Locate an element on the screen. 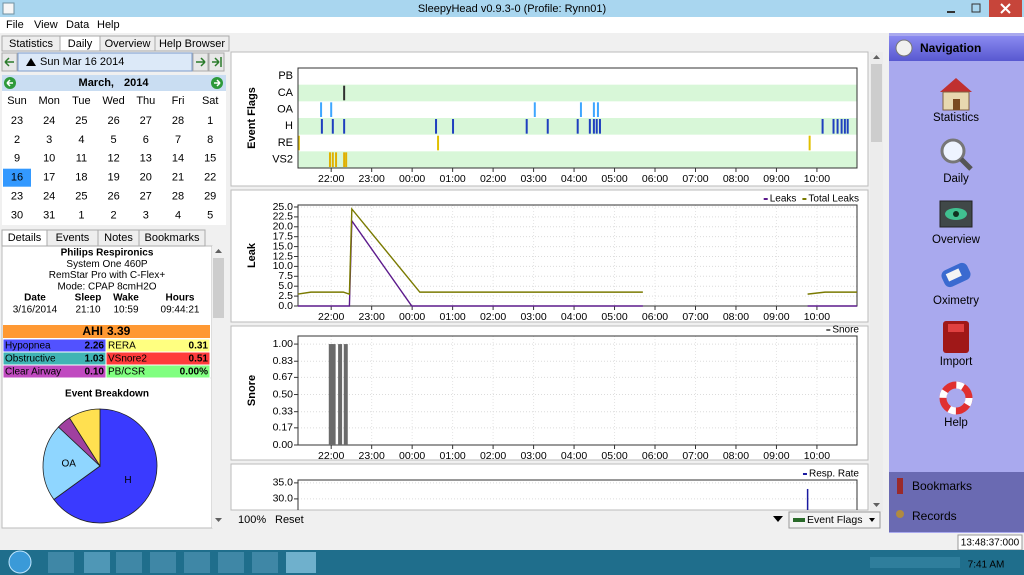  calendar-day: 7 is located at coordinates (178, 140).